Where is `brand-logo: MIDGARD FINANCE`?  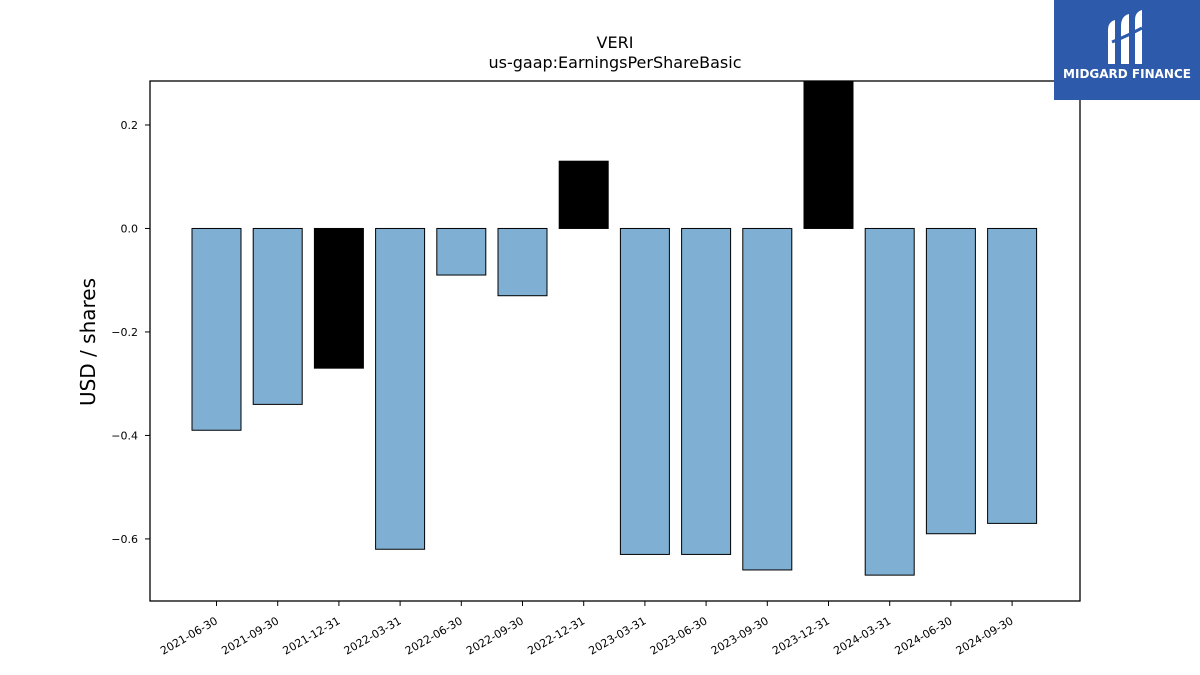 brand-logo: MIDGARD FINANCE is located at coordinates (1127, 50).